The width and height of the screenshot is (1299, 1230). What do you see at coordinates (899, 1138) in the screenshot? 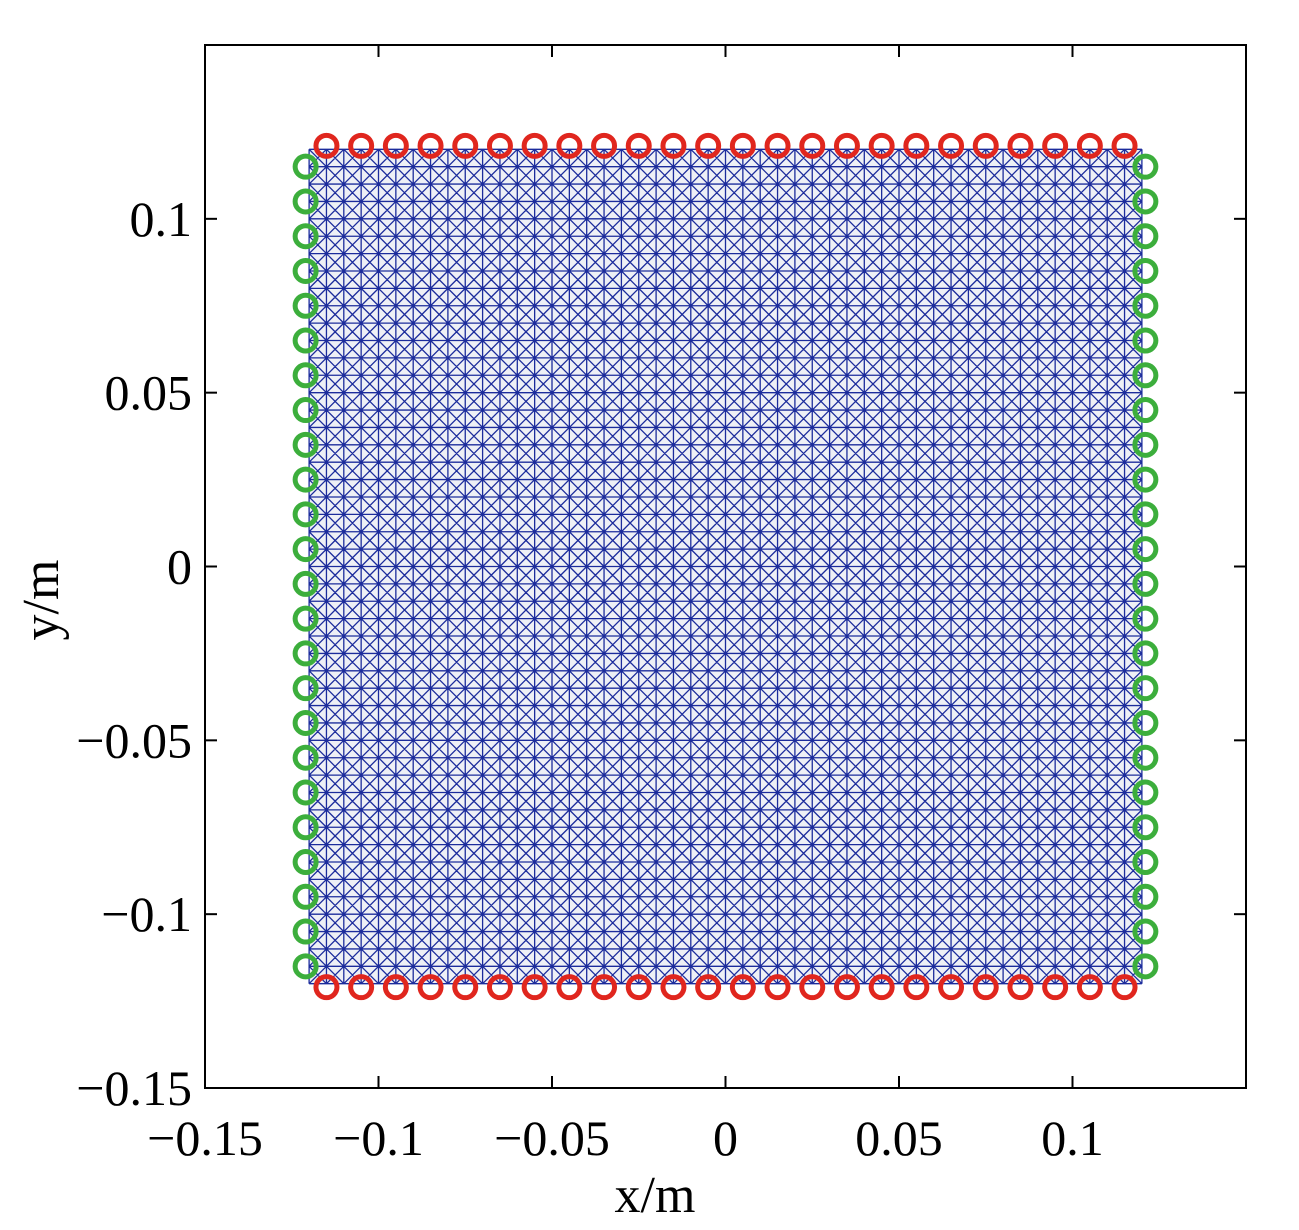
I see `x-tick-label: 0.05` at bounding box center [899, 1138].